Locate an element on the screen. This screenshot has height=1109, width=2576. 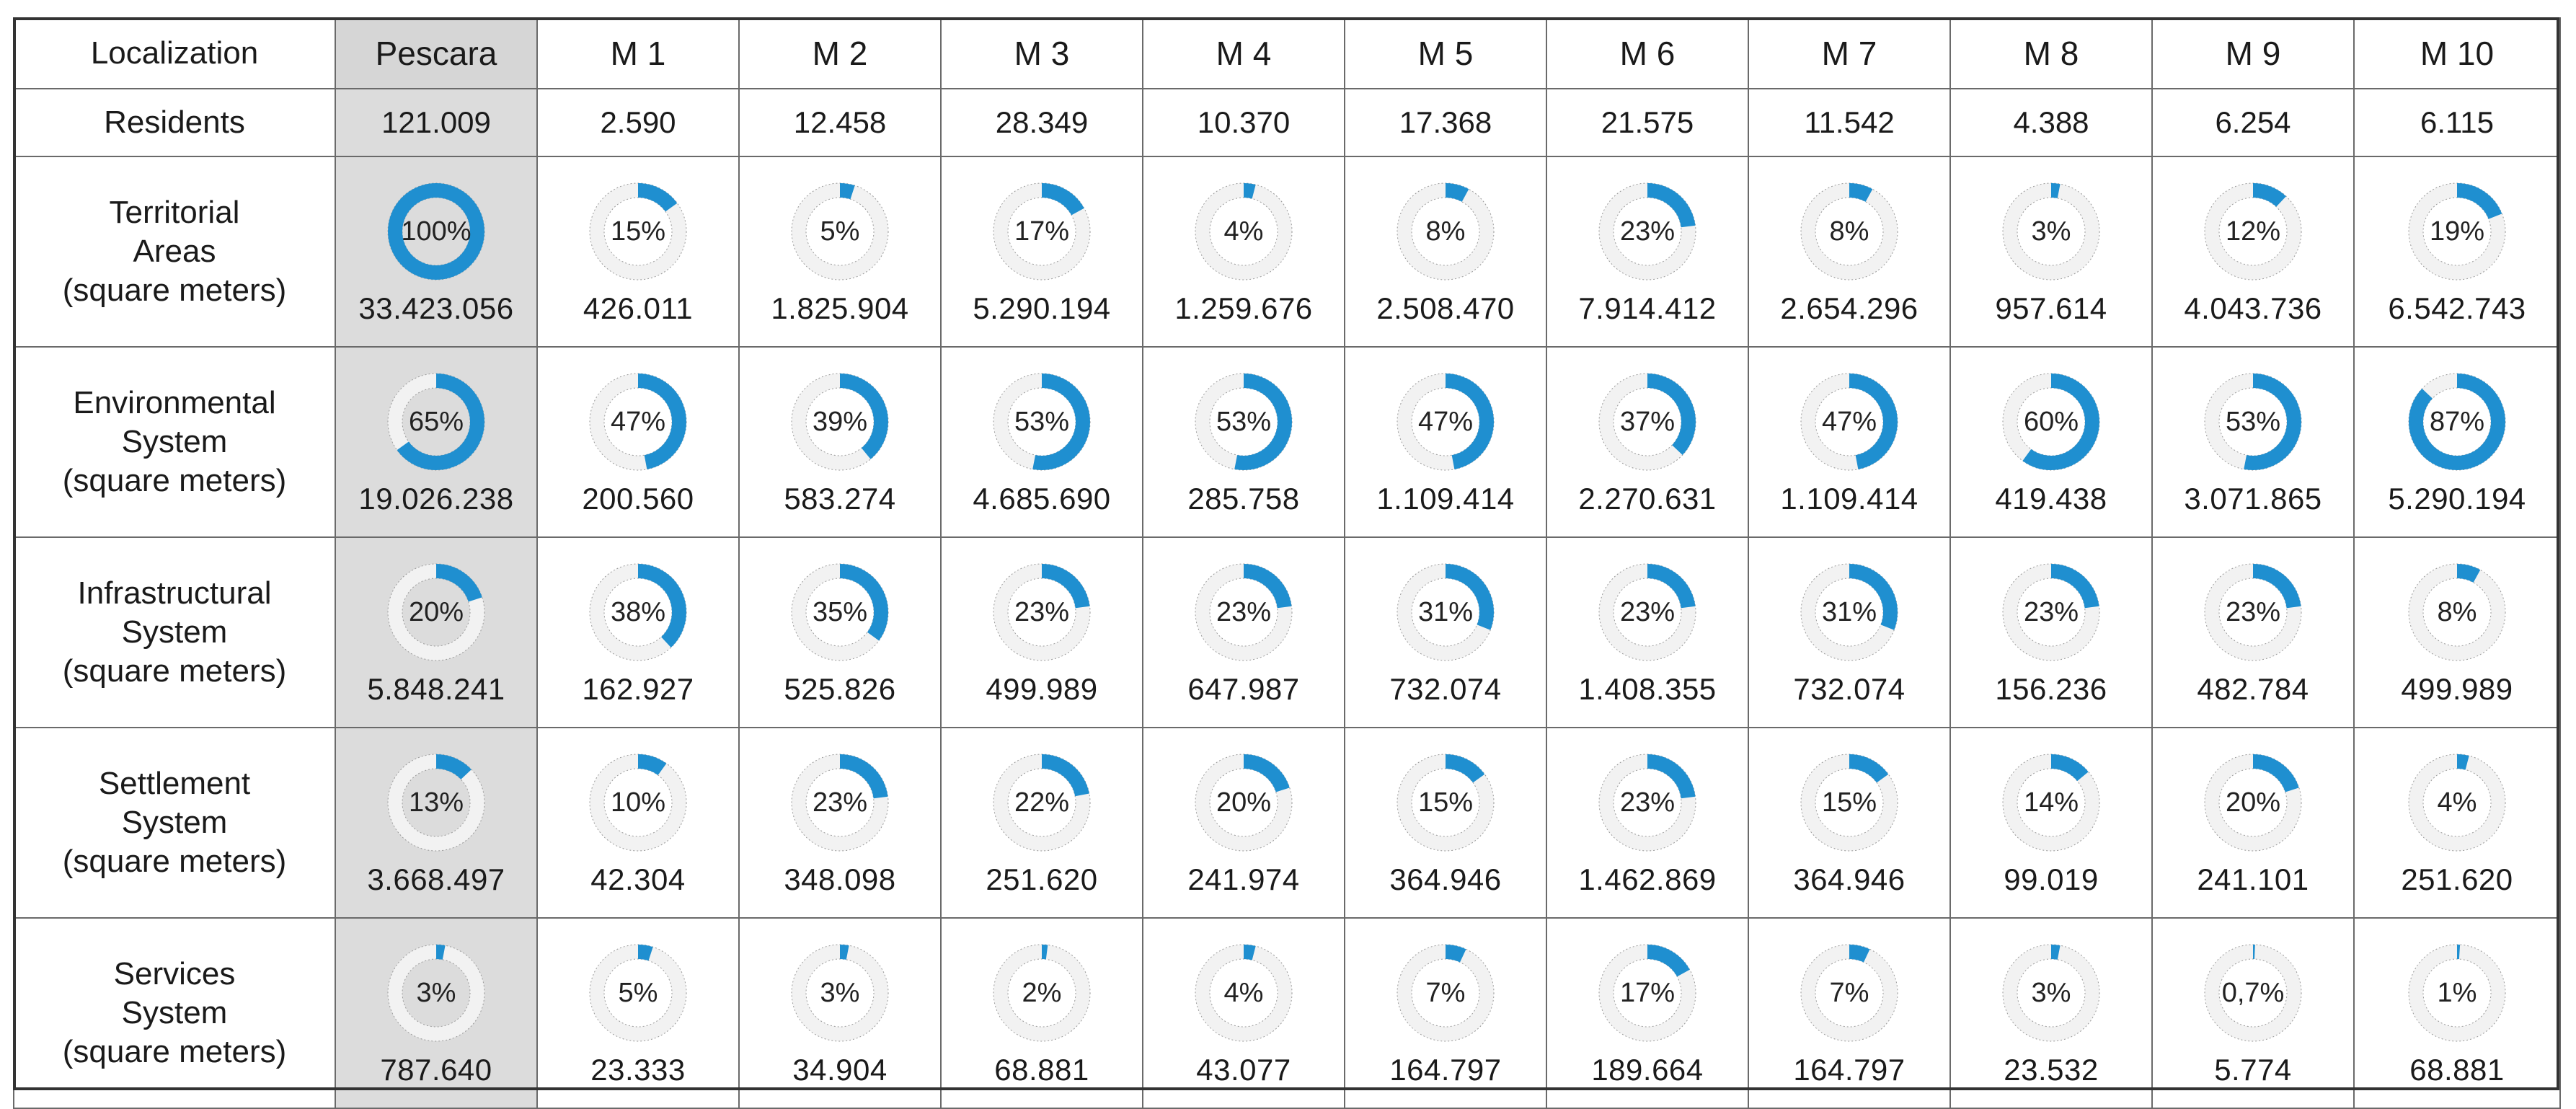
percent-label: 12% is located at coordinates (2253, 231).